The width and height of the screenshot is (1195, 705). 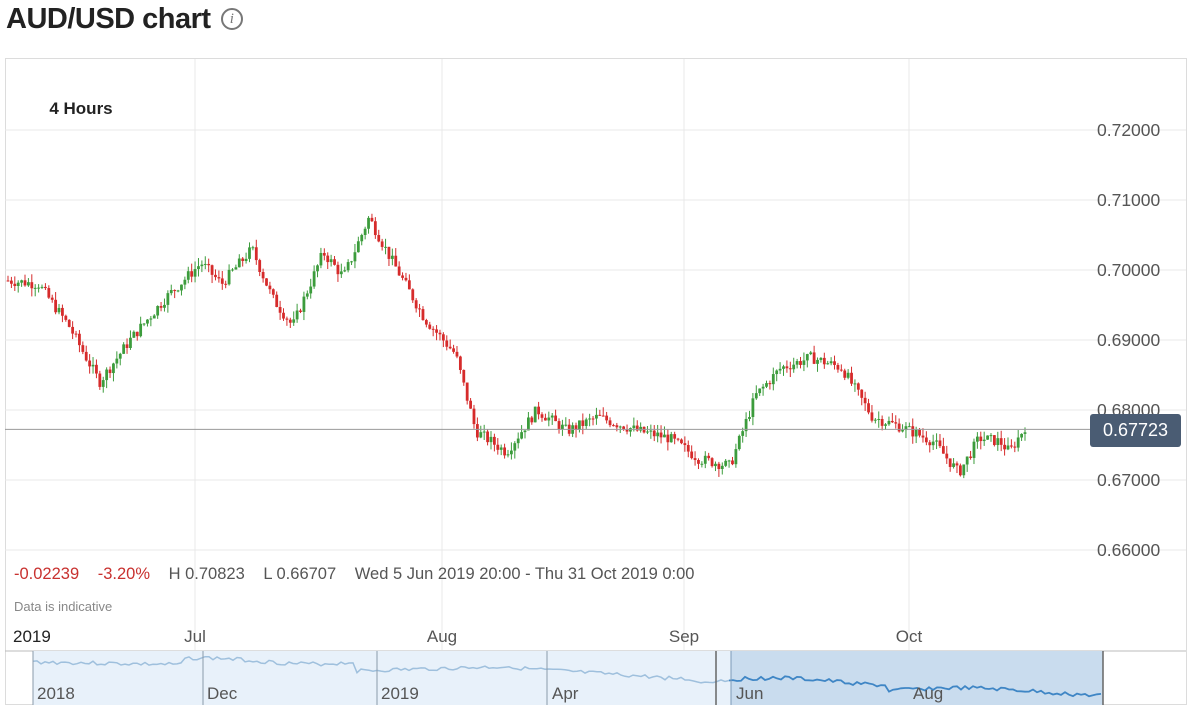 What do you see at coordinates (231, 19) in the screenshot?
I see `info-icon: i` at bounding box center [231, 19].